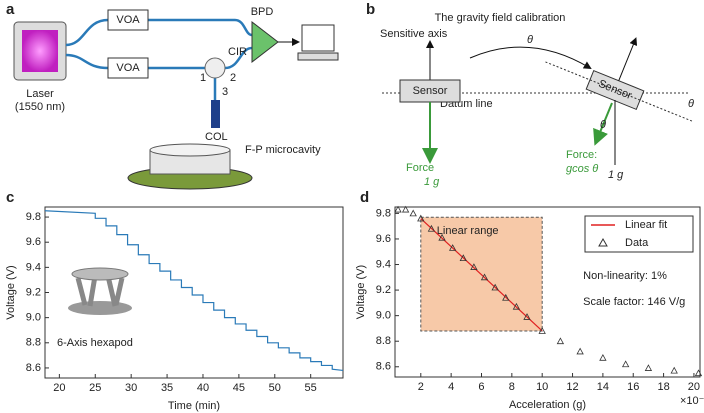 This screenshot has width=704, height=413. I want to click on legend-label: Data, so click(637, 243).